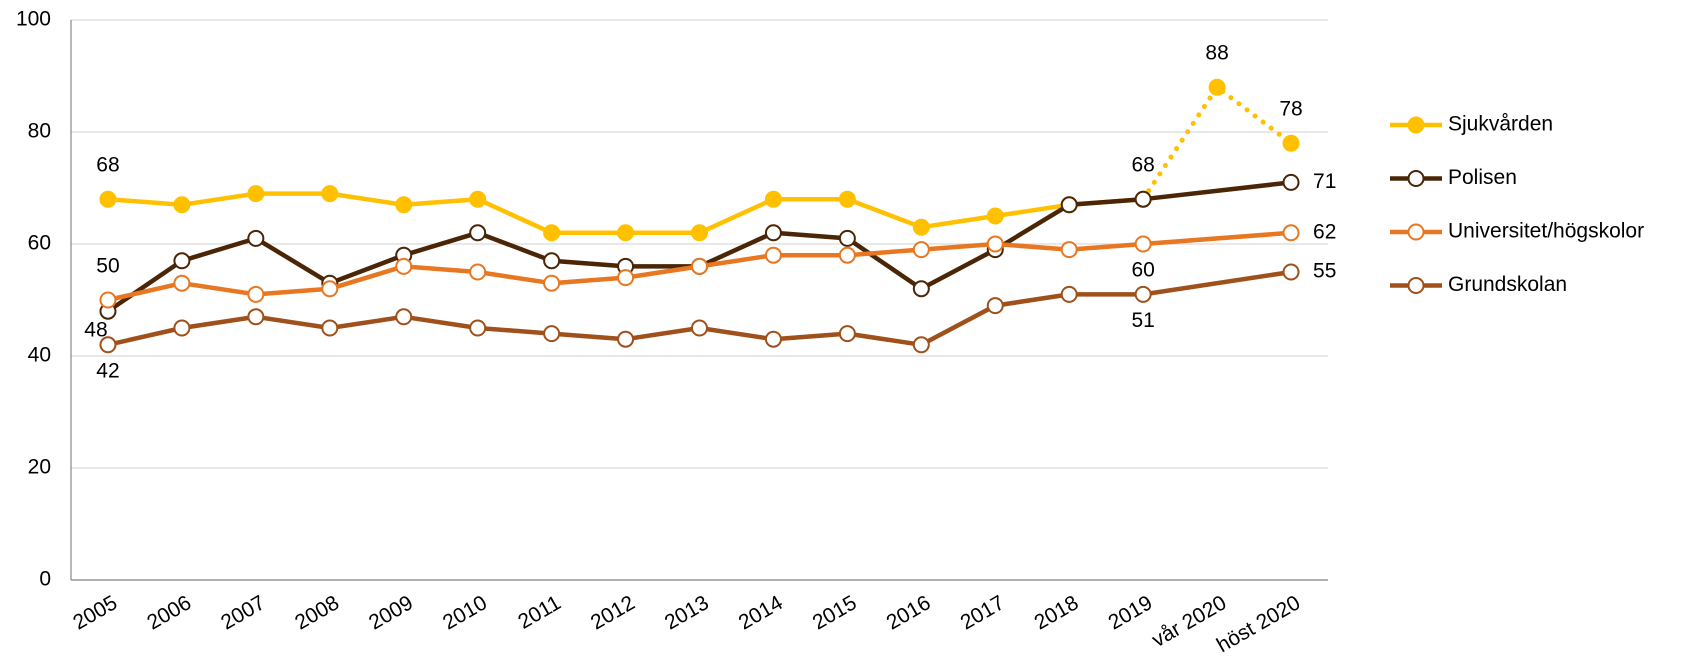 Image resolution: width=1690 pixels, height=664 pixels. Describe the element at coordinates (1142, 320) in the screenshot. I see `data-label: 51` at that location.